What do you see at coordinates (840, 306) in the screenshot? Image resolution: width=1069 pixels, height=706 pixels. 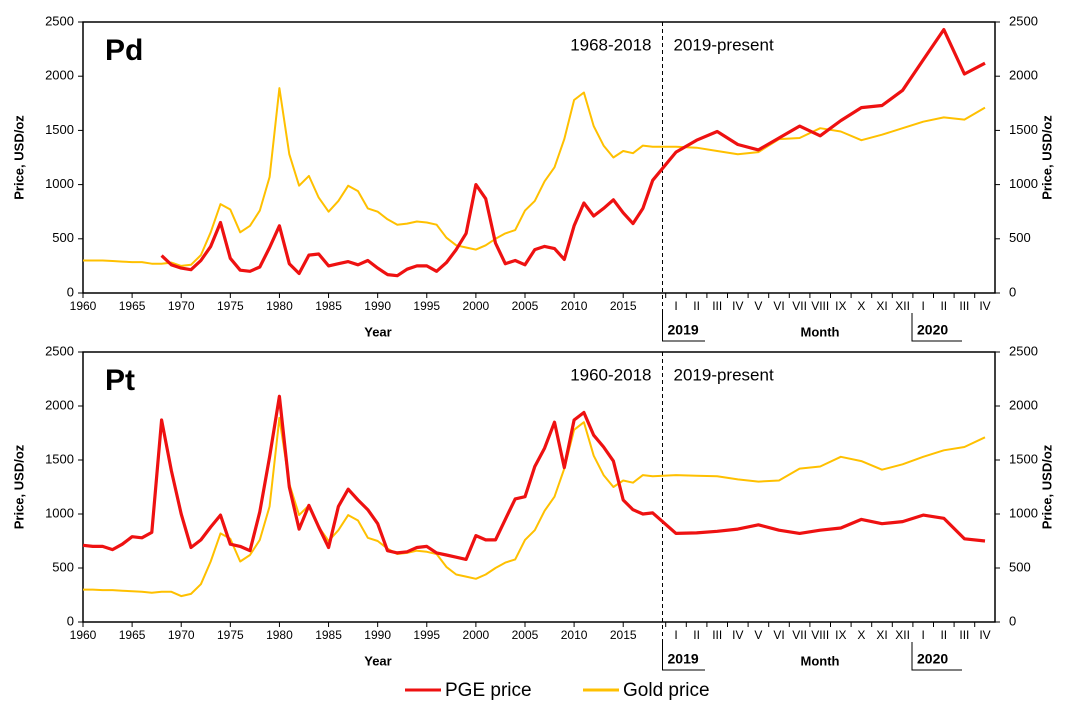 I see `month-tick-label: IX` at bounding box center [840, 306].